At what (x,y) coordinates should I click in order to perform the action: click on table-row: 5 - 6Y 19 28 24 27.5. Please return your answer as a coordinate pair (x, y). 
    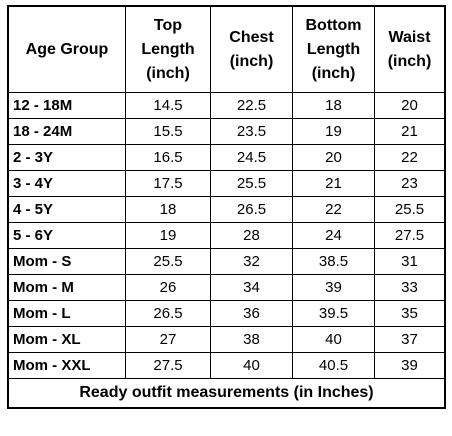
    Looking at the image, I should click on (226, 235).